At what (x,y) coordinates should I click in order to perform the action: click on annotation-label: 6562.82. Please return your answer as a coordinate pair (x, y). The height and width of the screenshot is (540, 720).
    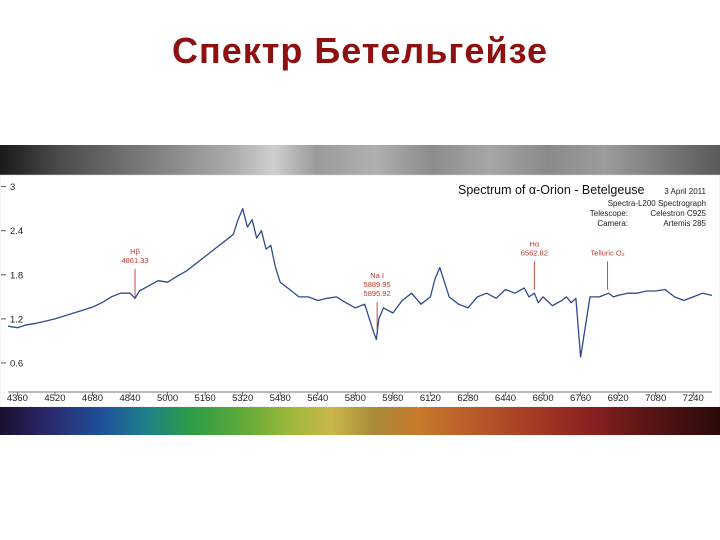
    Looking at the image, I should click on (534, 253).